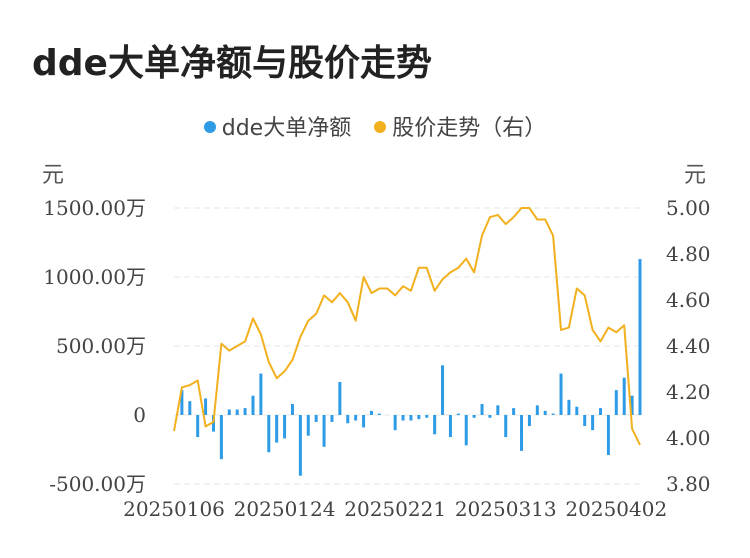 The width and height of the screenshot is (750, 558). What do you see at coordinates (174, 509) in the screenshot?
I see `x-tick-label-0: 20250106` at bounding box center [174, 509].